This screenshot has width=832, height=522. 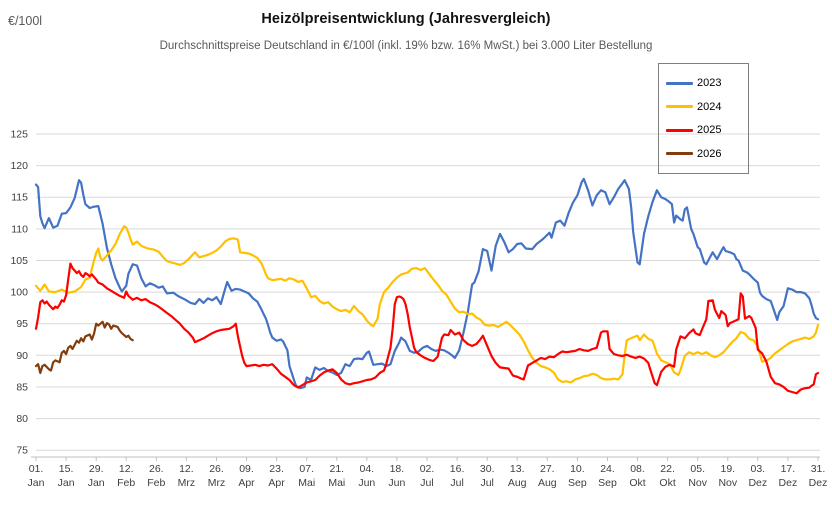 What do you see at coordinates (709, 106) in the screenshot?
I see `legend-label-2024: 2024` at bounding box center [709, 106].